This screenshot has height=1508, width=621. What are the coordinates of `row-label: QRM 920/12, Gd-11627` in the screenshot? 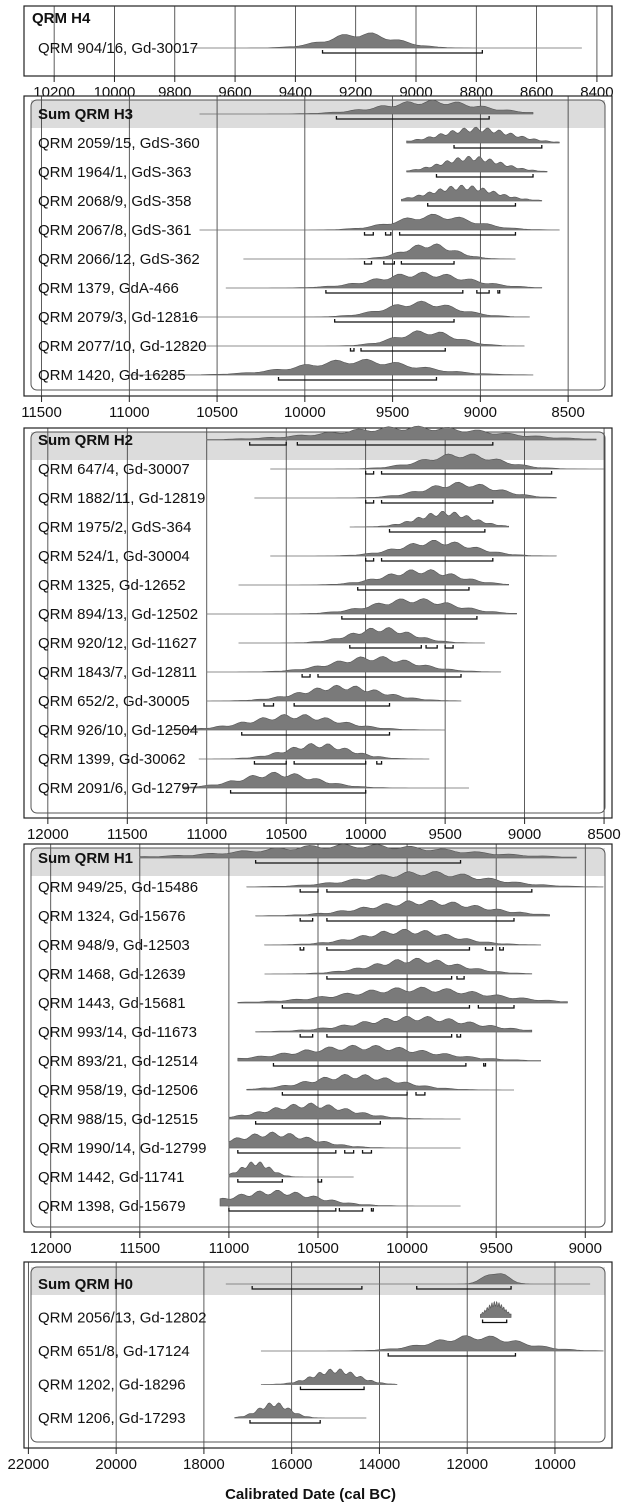 It's located at (117, 643).